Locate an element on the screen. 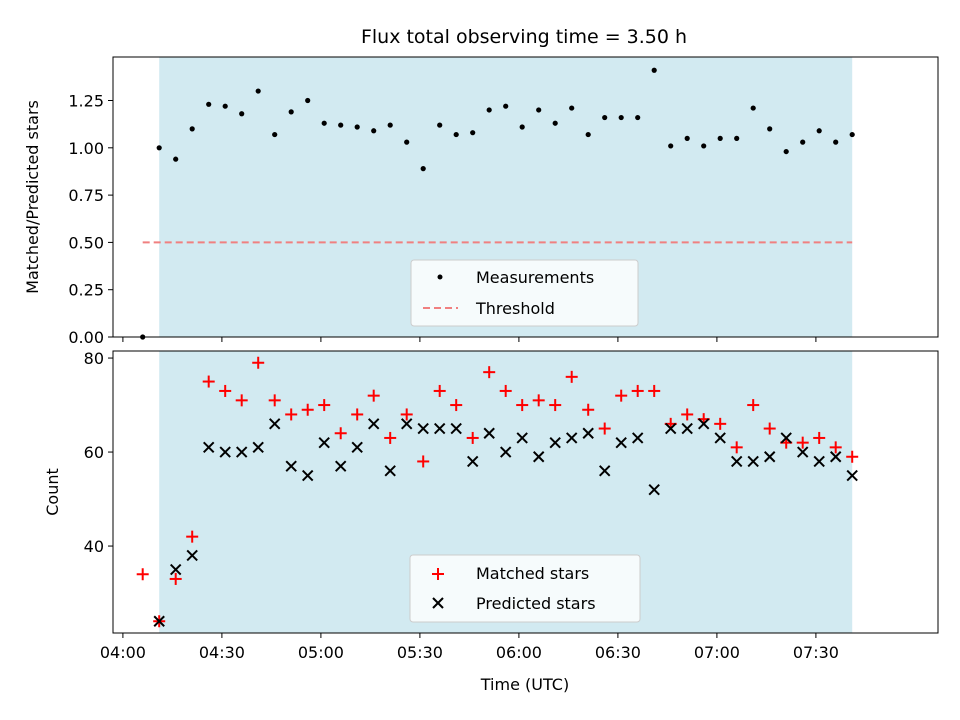 This screenshot has width=960, height=720. top-legend-box is located at coordinates (524, 293).